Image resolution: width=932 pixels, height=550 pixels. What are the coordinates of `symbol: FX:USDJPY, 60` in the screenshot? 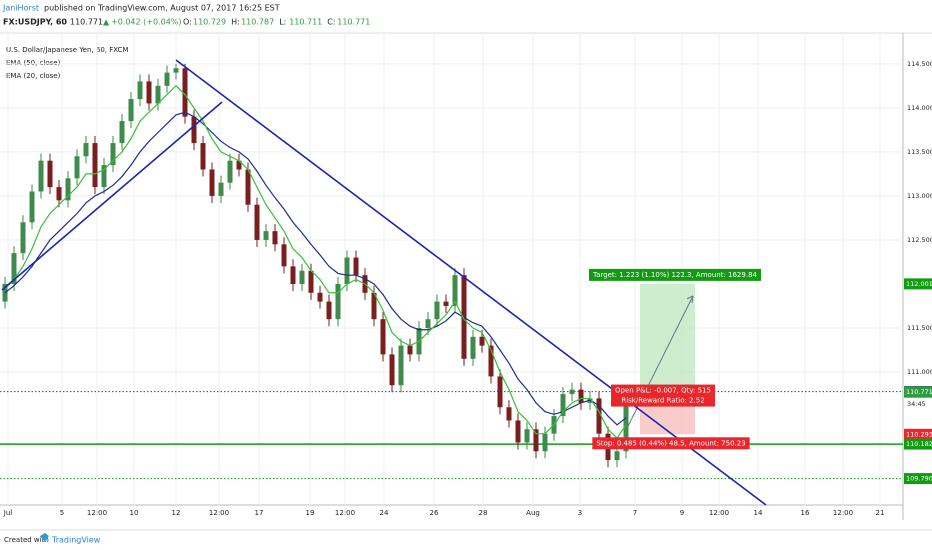 It's located at (35, 22).